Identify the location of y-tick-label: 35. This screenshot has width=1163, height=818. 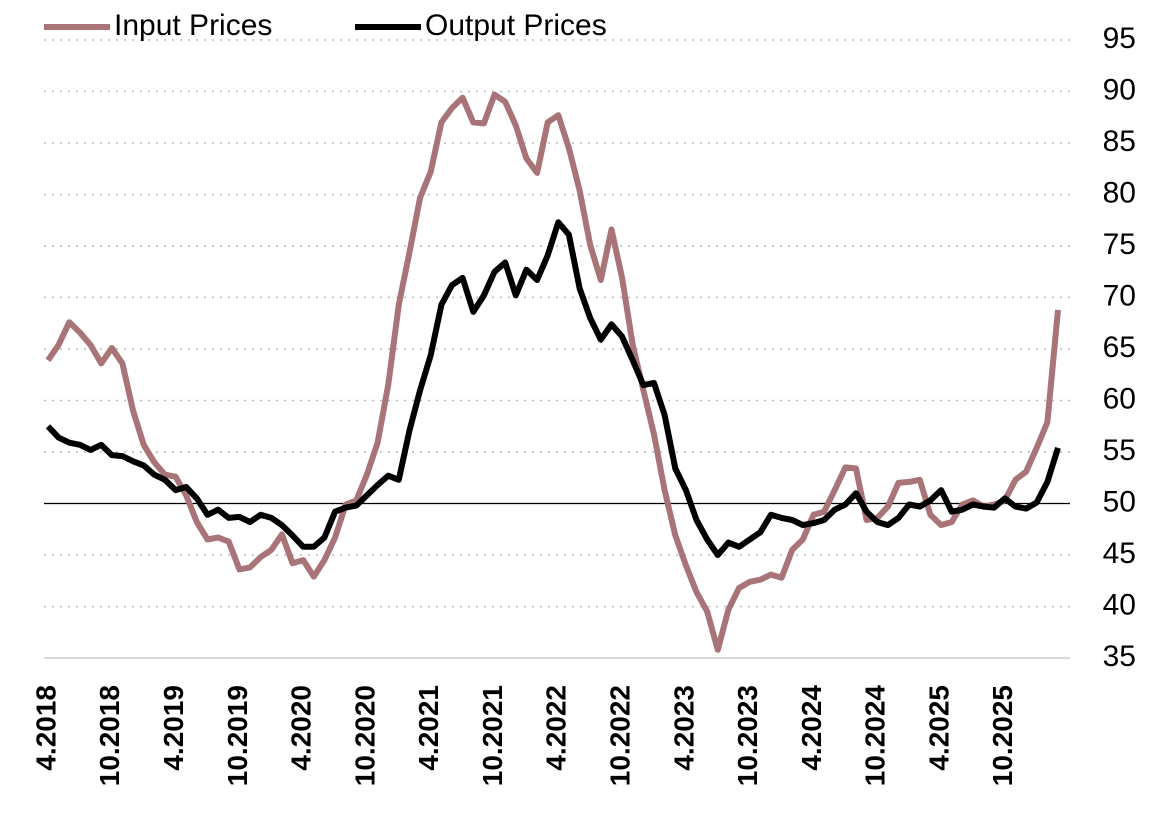
(1119, 656).